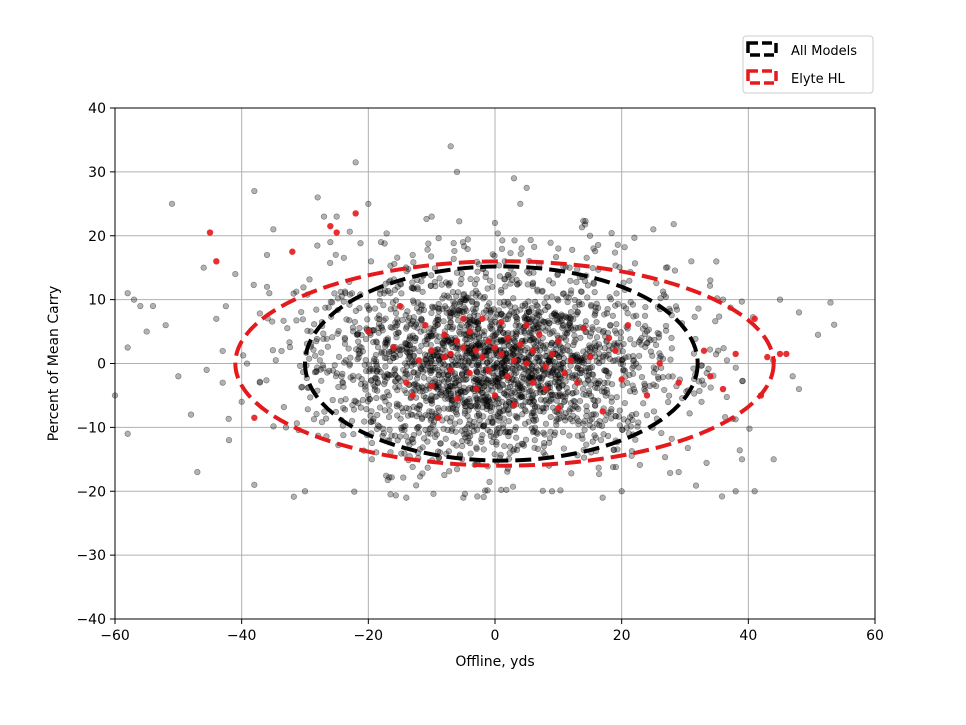 The width and height of the screenshot is (966, 725). Describe the element at coordinates (115, 636) in the screenshot. I see `x-tick-label: −60` at that location.